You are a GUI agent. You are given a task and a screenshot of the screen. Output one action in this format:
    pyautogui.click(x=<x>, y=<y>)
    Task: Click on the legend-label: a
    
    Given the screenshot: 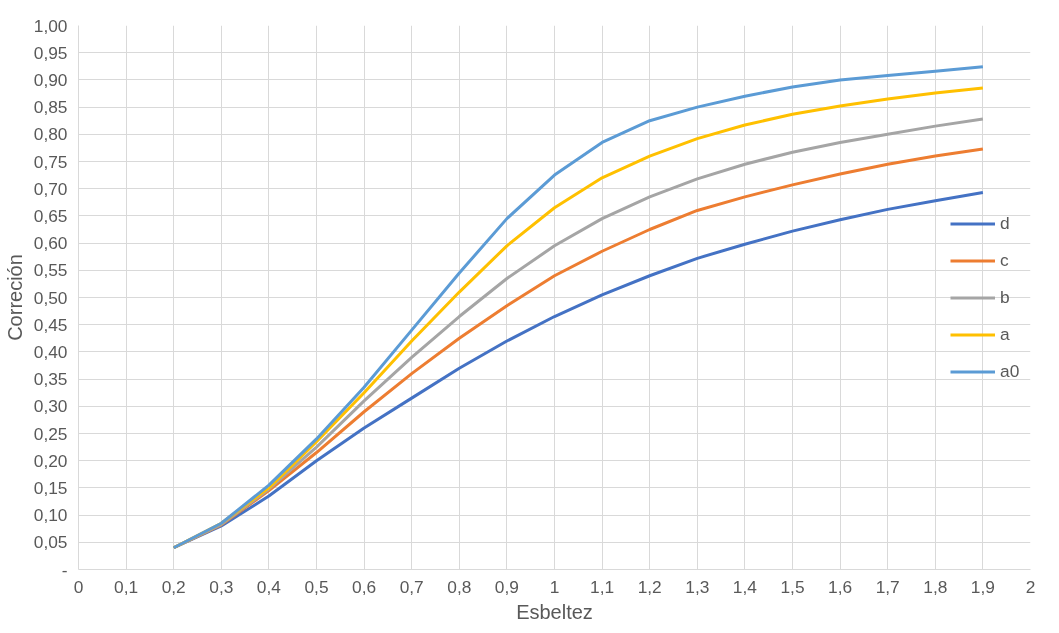 What is the action you would take?
    pyautogui.click(x=1005, y=334)
    